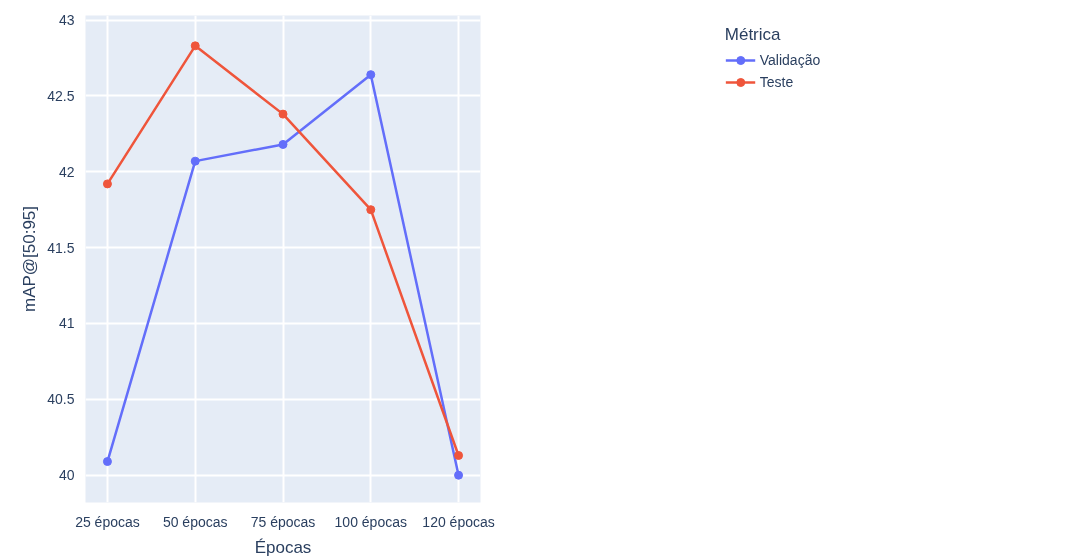 Image resolution: width=1065 pixels, height=559 pixels. Describe the element at coordinates (66, 475) in the screenshot. I see `y-tick-label: 40` at that location.